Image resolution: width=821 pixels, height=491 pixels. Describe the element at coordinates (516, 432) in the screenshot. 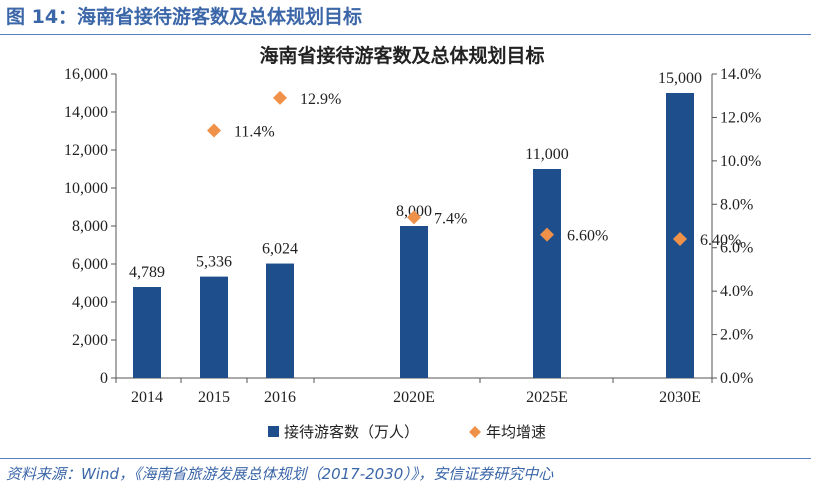

I see `legend-label-rate: 年均增速` at that location.